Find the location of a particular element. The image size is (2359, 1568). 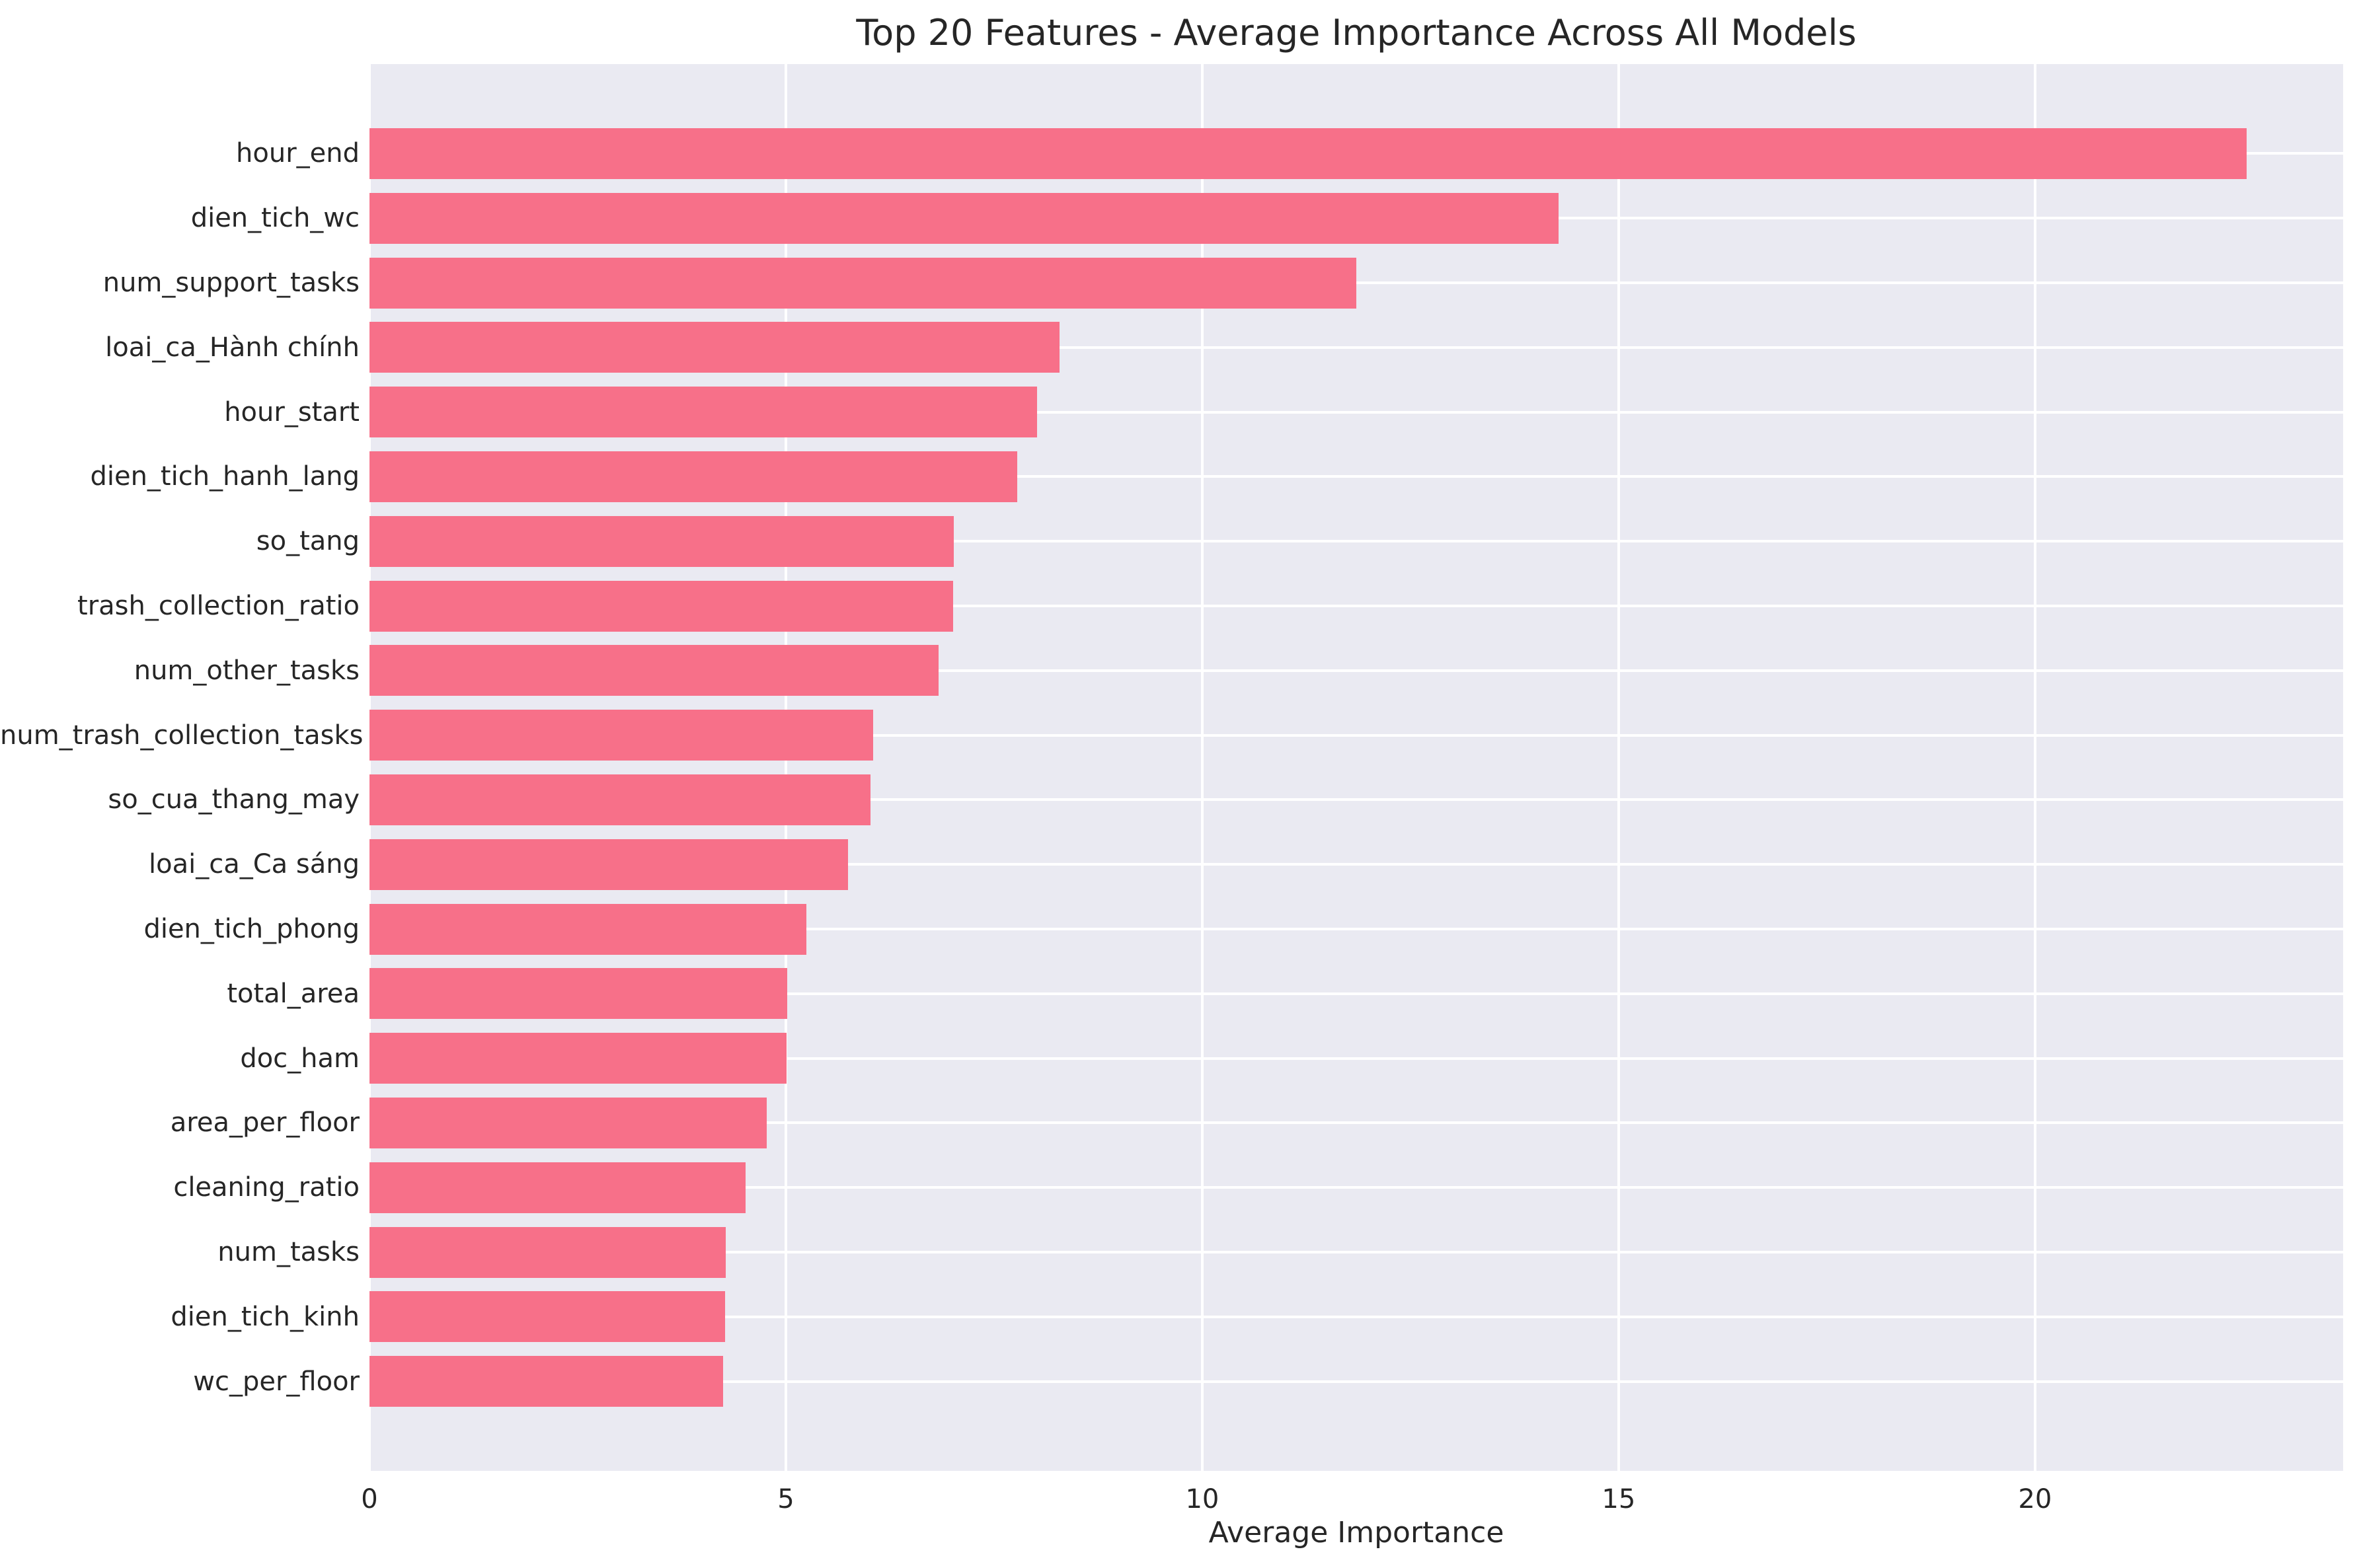

y-tick-label: num_trash_collection_tasks is located at coordinates (182, 736).